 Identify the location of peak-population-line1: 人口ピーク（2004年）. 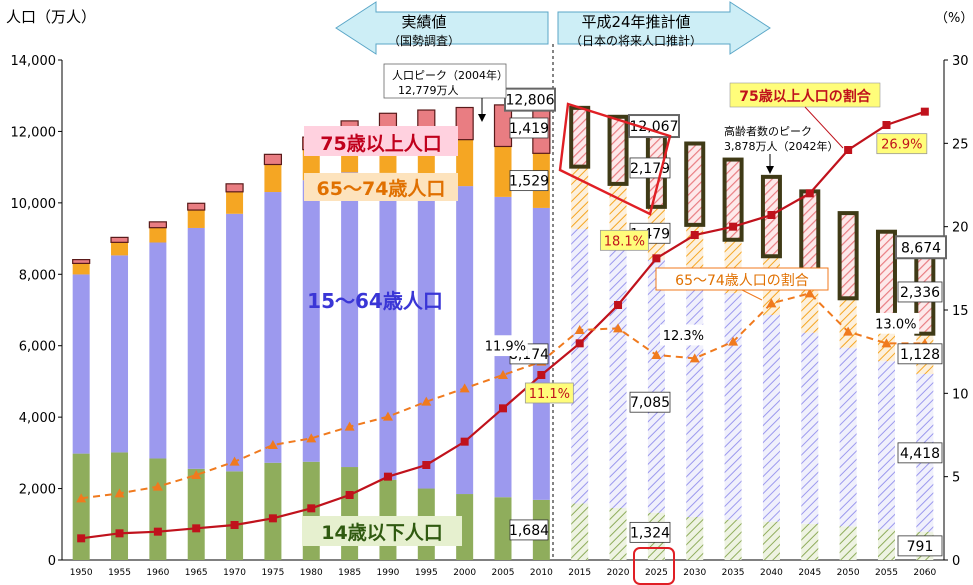
(450, 75).